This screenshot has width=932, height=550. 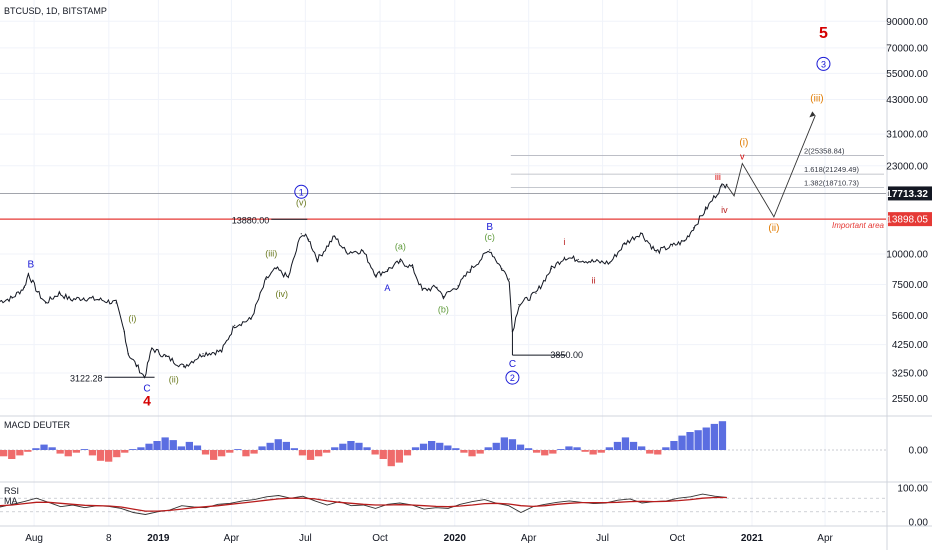 I want to click on wave-label: (ii), so click(x=174, y=379).